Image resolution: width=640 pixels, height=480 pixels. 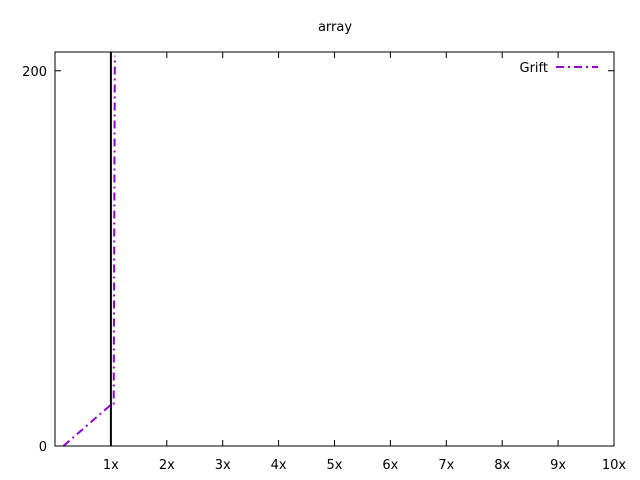 I want to click on x-tick-label: 5x, so click(x=335, y=465).